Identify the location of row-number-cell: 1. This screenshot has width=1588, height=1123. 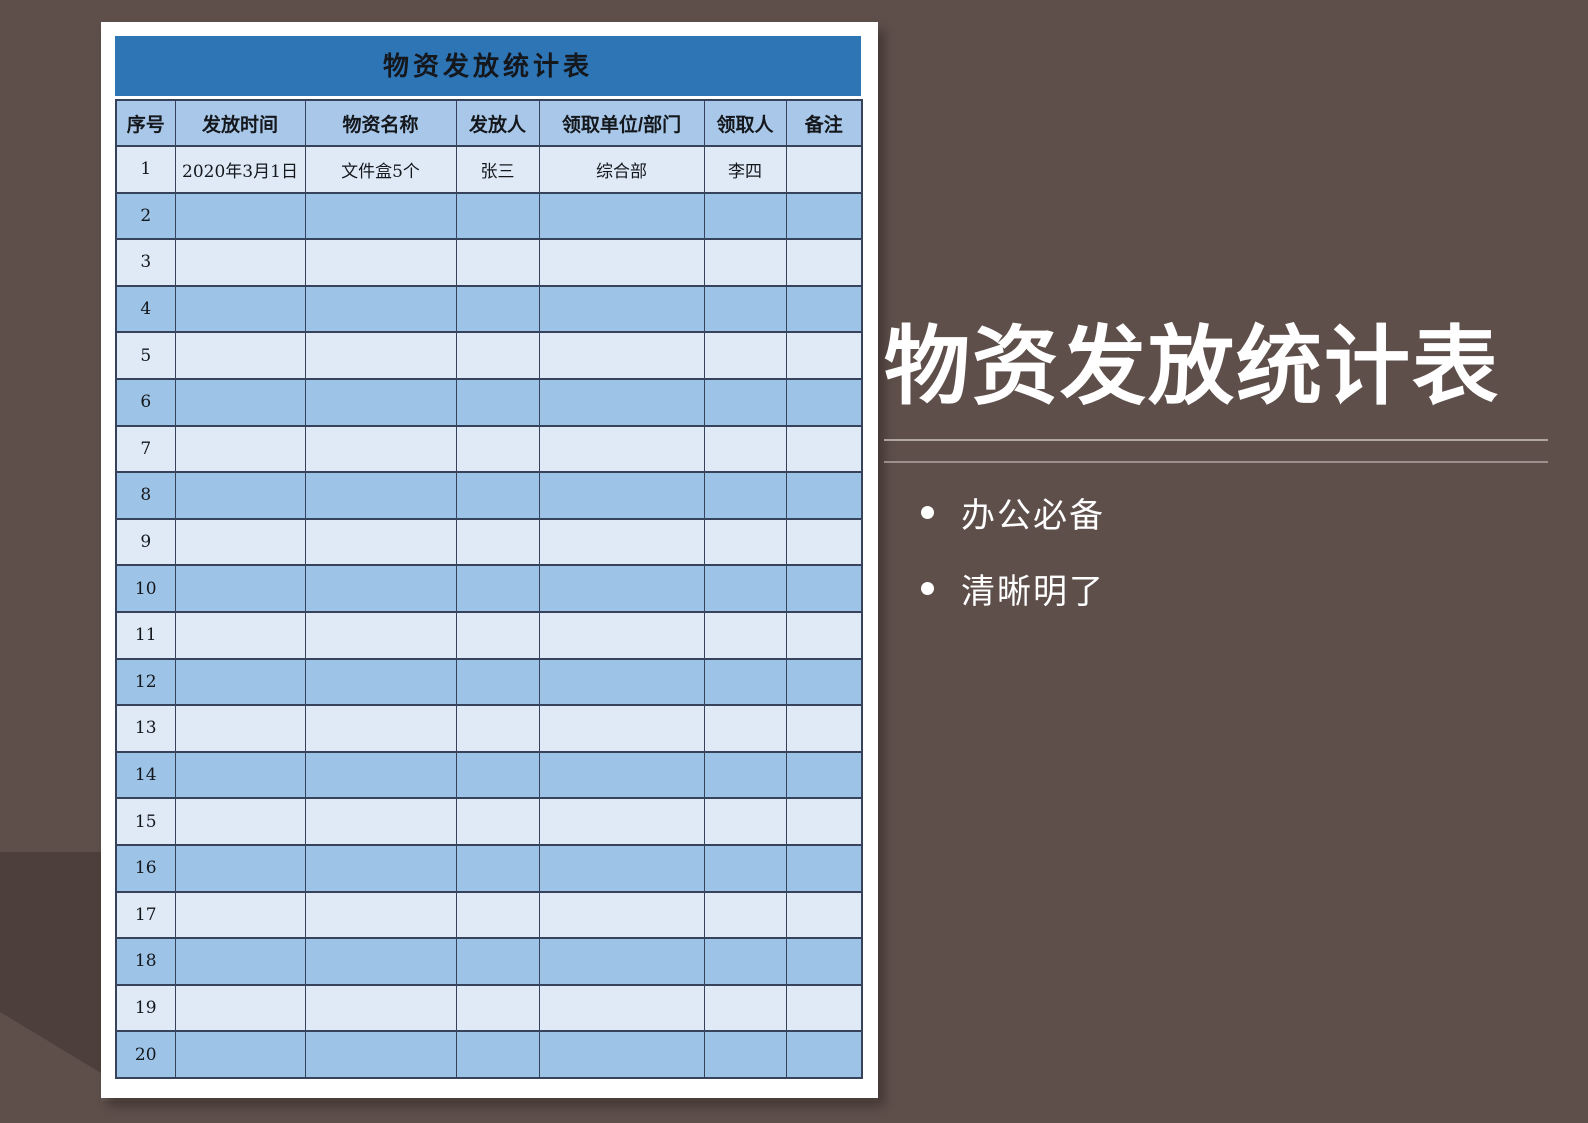
(145, 169).